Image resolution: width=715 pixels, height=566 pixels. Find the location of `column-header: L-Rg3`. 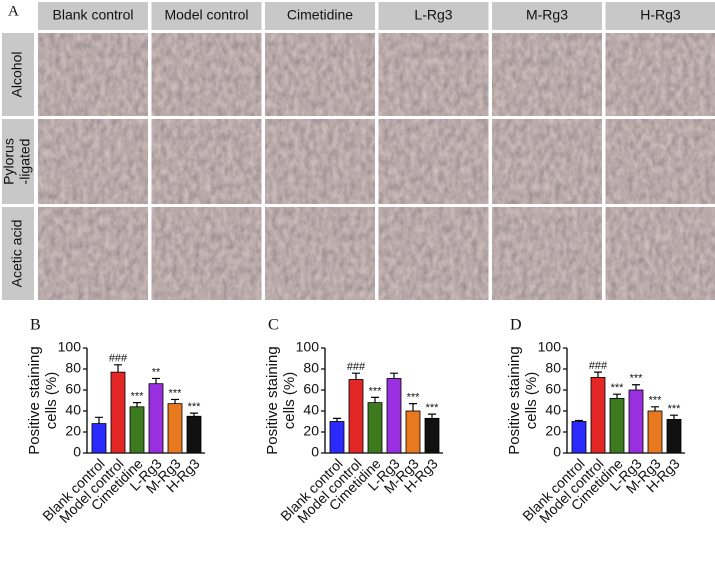

column-header: L-Rg3 is located at coordinates (433, 15).